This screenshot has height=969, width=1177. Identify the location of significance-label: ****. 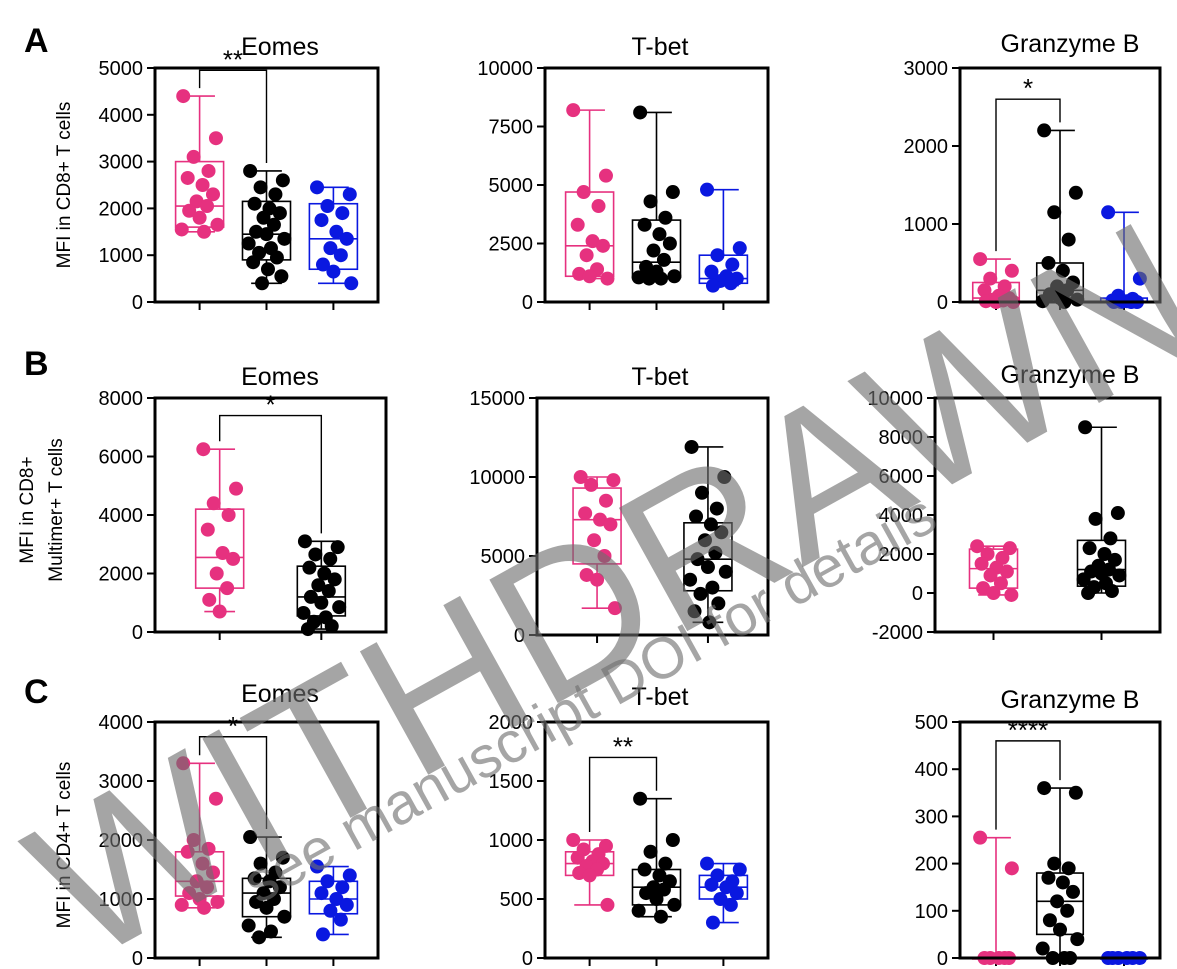
(1028, 730).